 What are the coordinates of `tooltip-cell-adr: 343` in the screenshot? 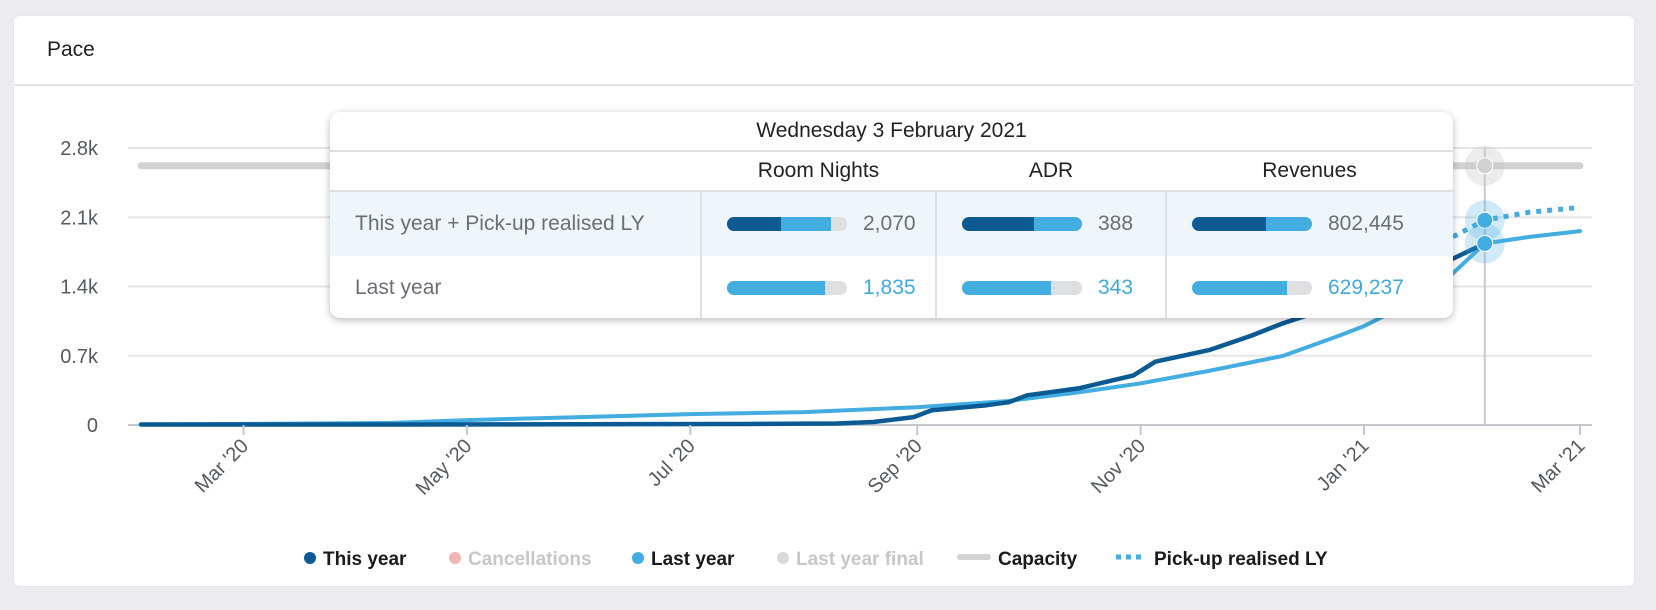 It's located at (1051, 287).